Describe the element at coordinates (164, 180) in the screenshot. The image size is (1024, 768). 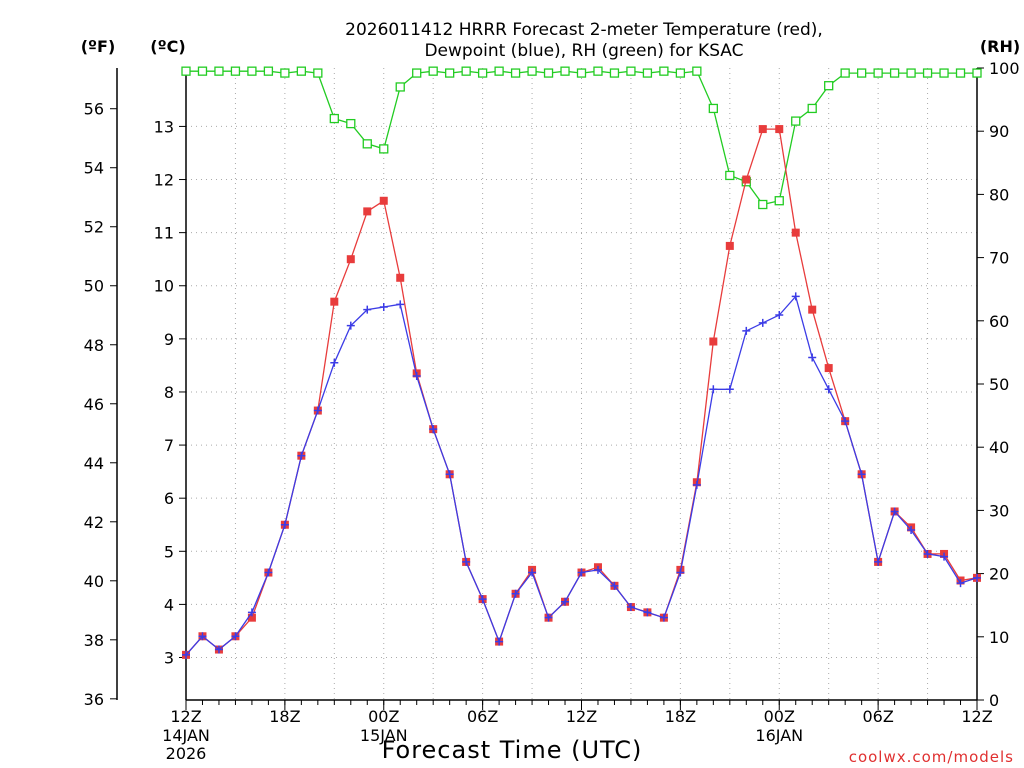
I see `c-tick-label: 12` at that location.